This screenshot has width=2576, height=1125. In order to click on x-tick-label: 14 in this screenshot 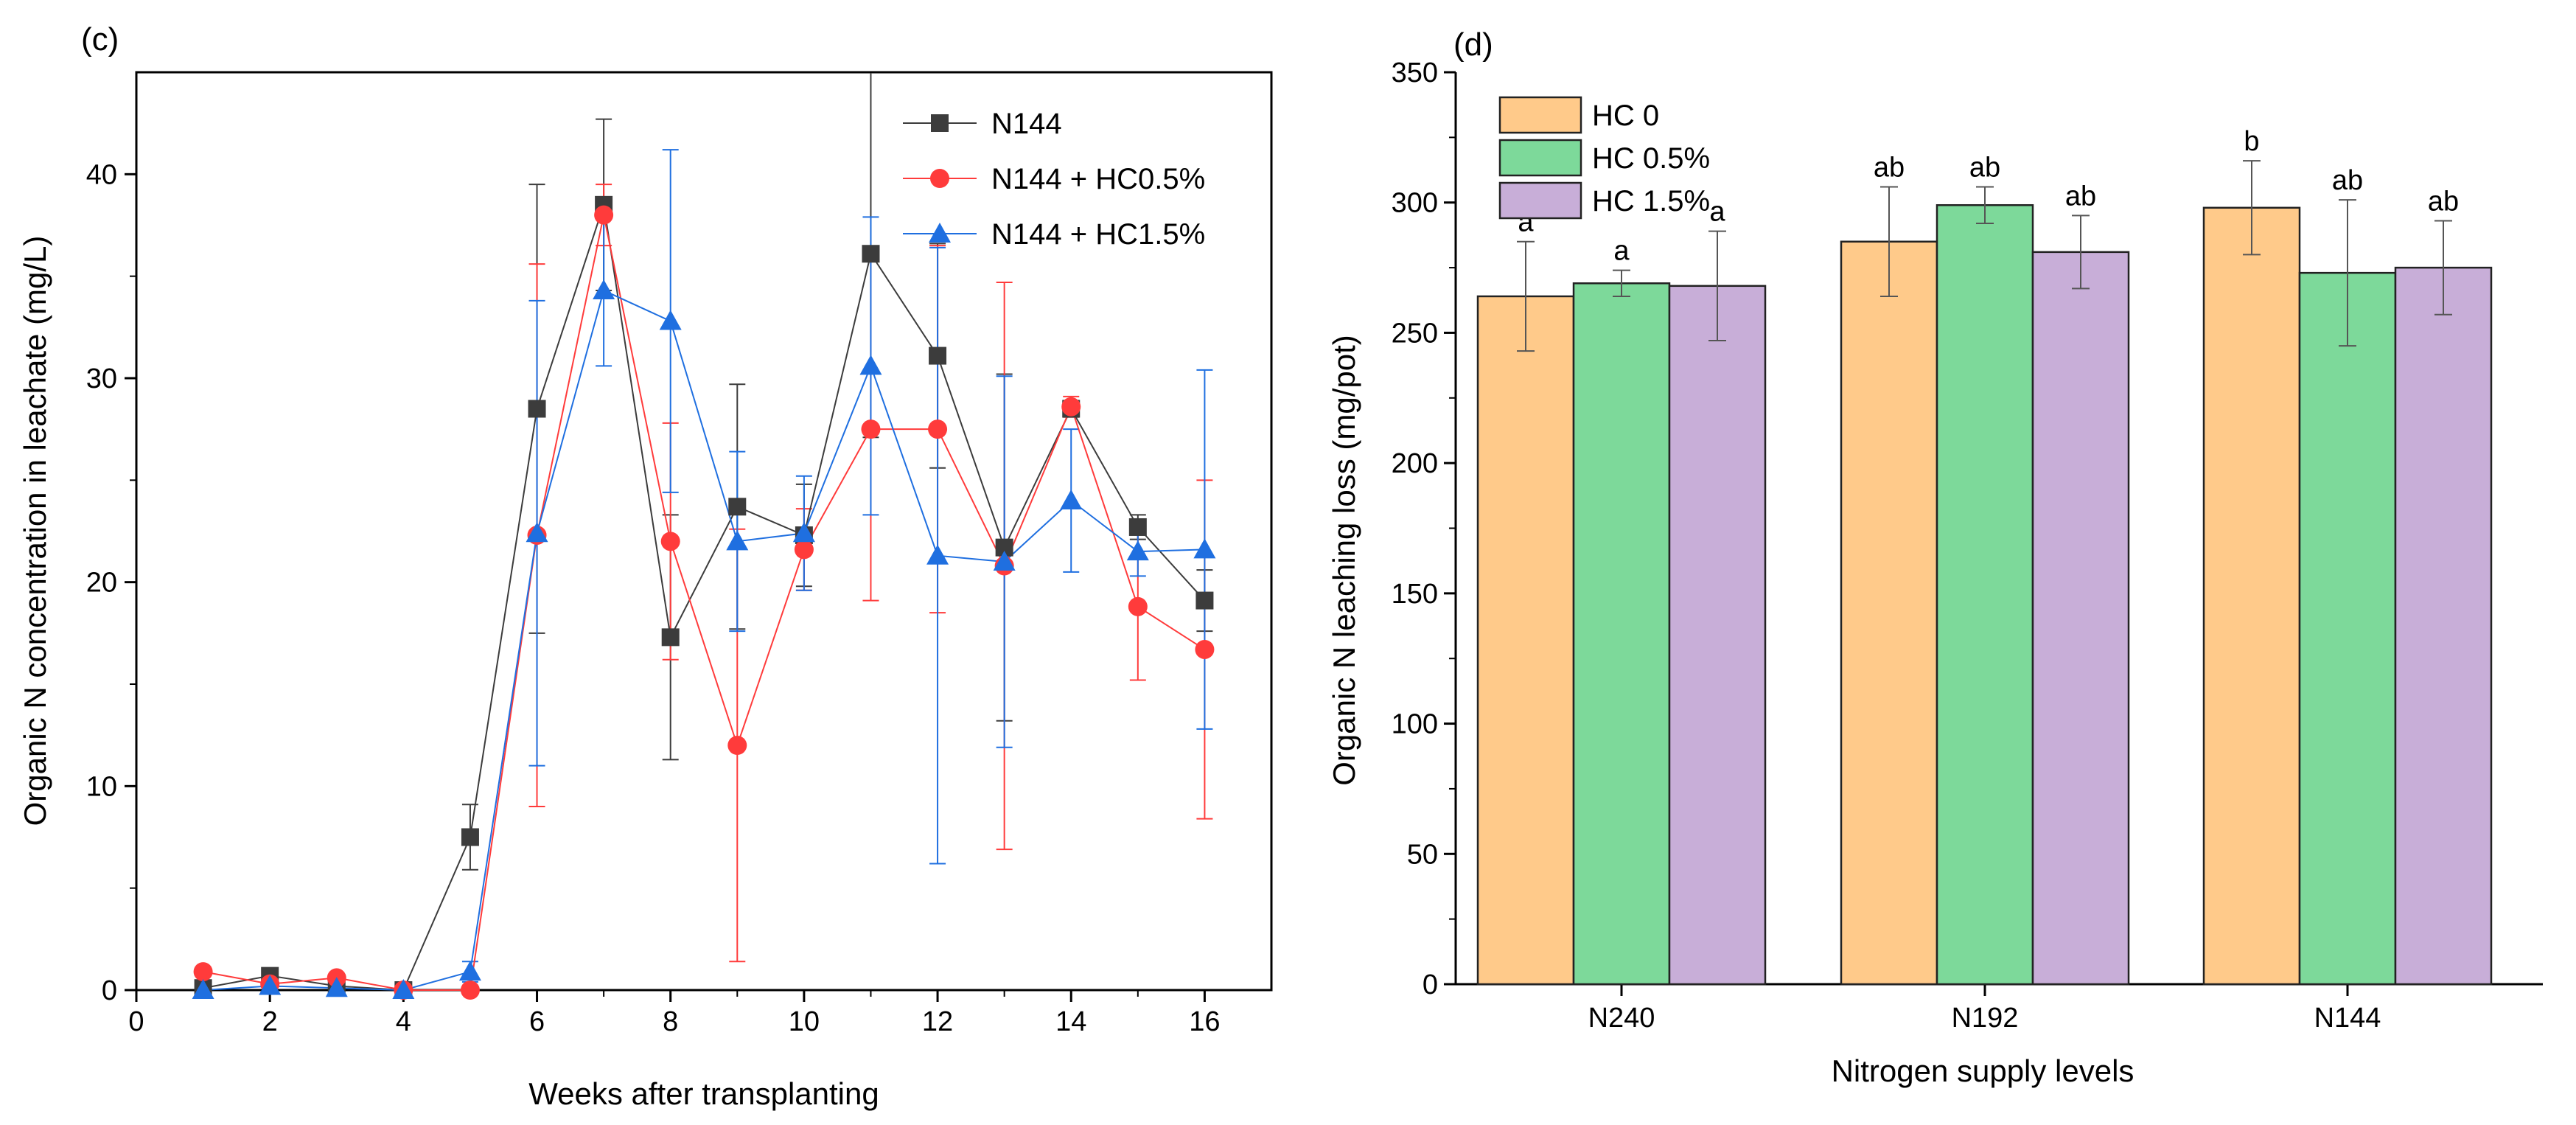, I will do `click(1070, 1021)`.